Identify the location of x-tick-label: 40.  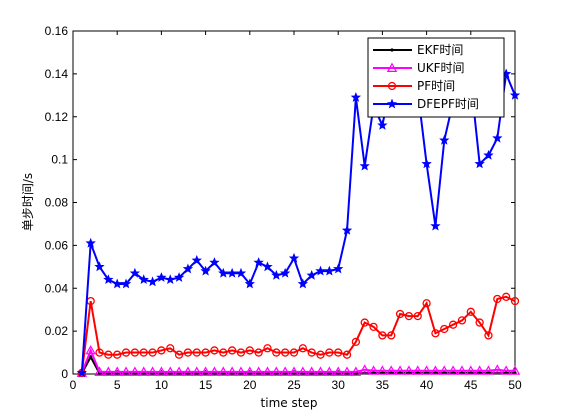
(427, 385).